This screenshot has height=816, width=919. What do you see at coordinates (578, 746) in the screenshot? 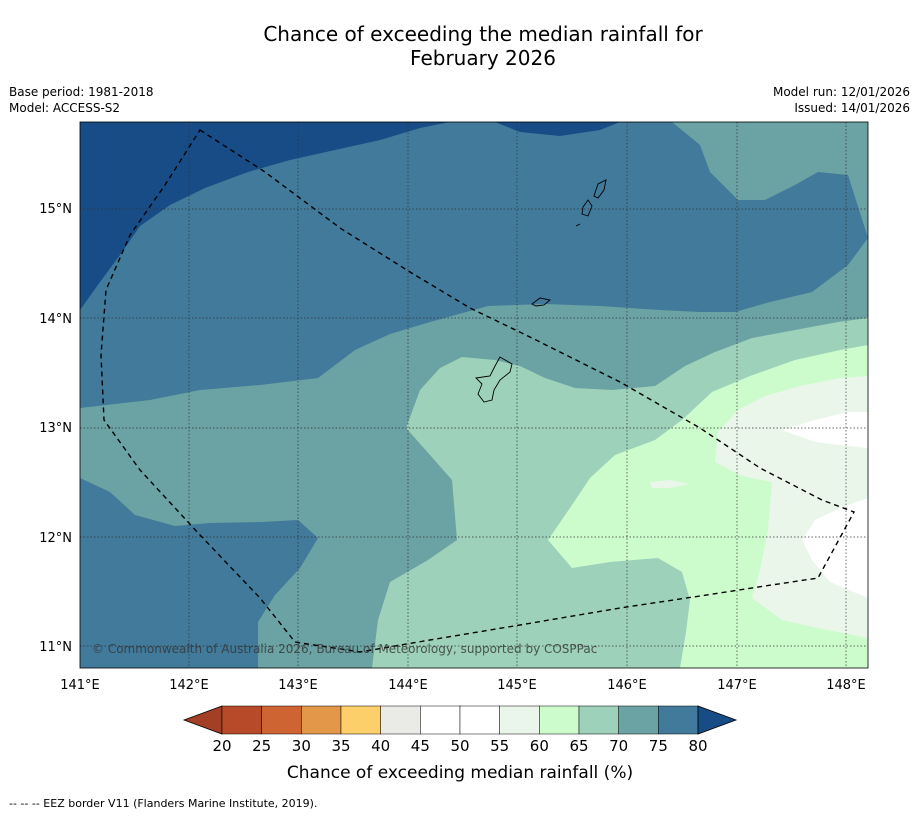
I see `colorbar-tick-label: 65` at bounding box center [578, 746].